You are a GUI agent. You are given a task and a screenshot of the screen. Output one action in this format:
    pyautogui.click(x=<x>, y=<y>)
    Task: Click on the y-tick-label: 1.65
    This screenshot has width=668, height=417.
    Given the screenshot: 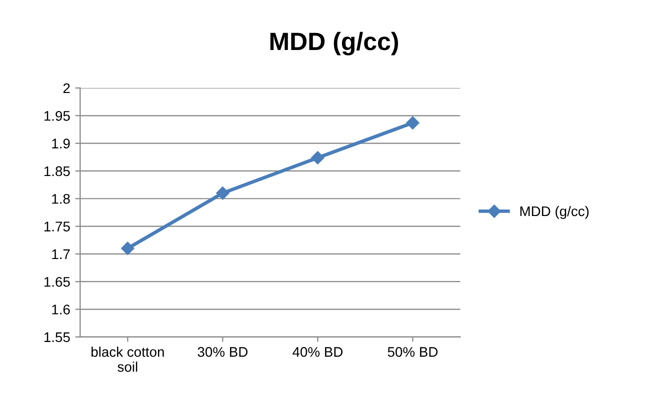 What is the action you would take?
    pyautogui.click(x=57, y=281)
    